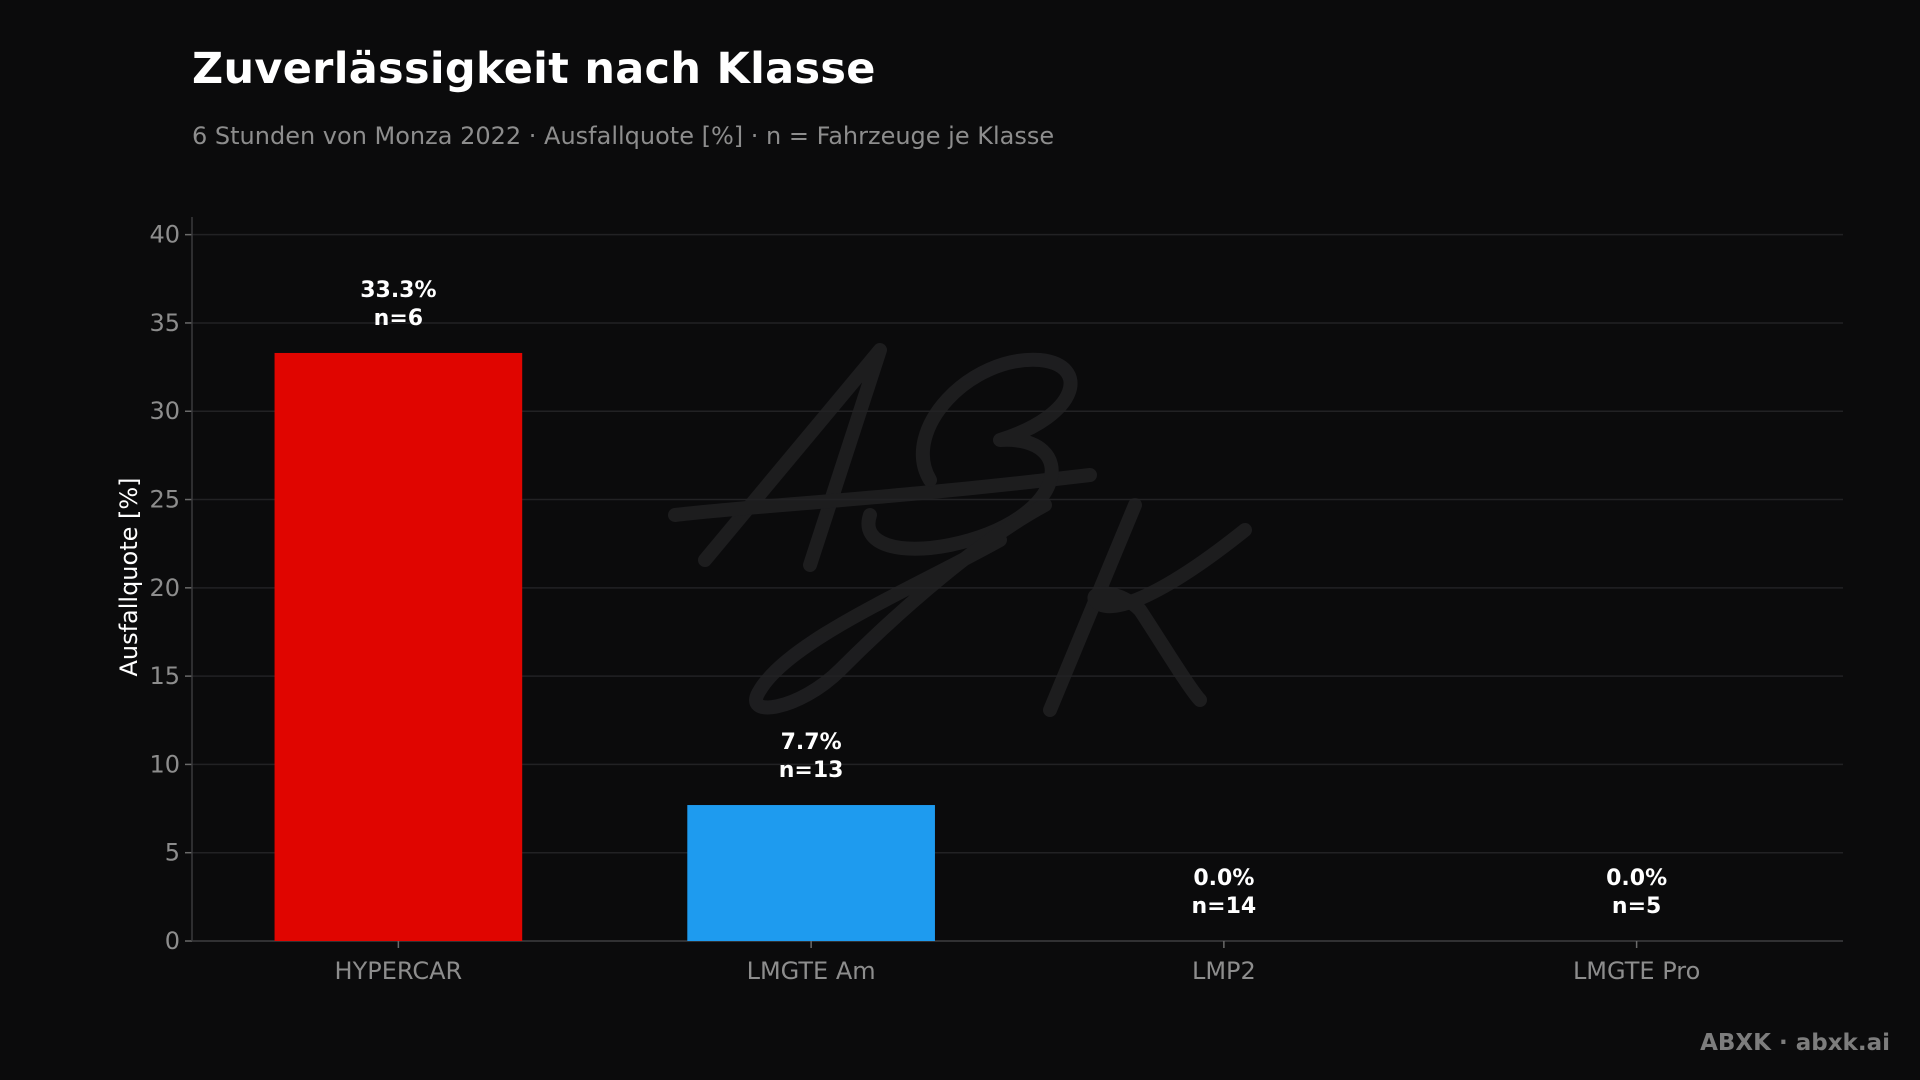  What do you see at coordinates (398, 318) in the screenshot?
I see `data-label-count: n=6` at bounding box center [398, 318].